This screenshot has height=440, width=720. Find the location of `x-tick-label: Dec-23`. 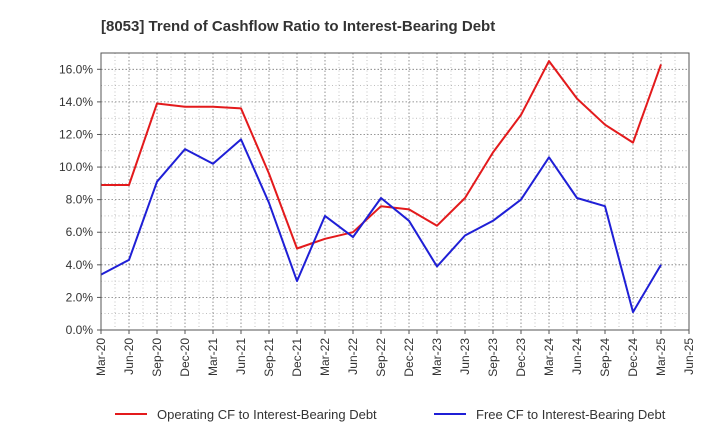

x-tick-label: Dec-23 is located at coordinates (521, 357).